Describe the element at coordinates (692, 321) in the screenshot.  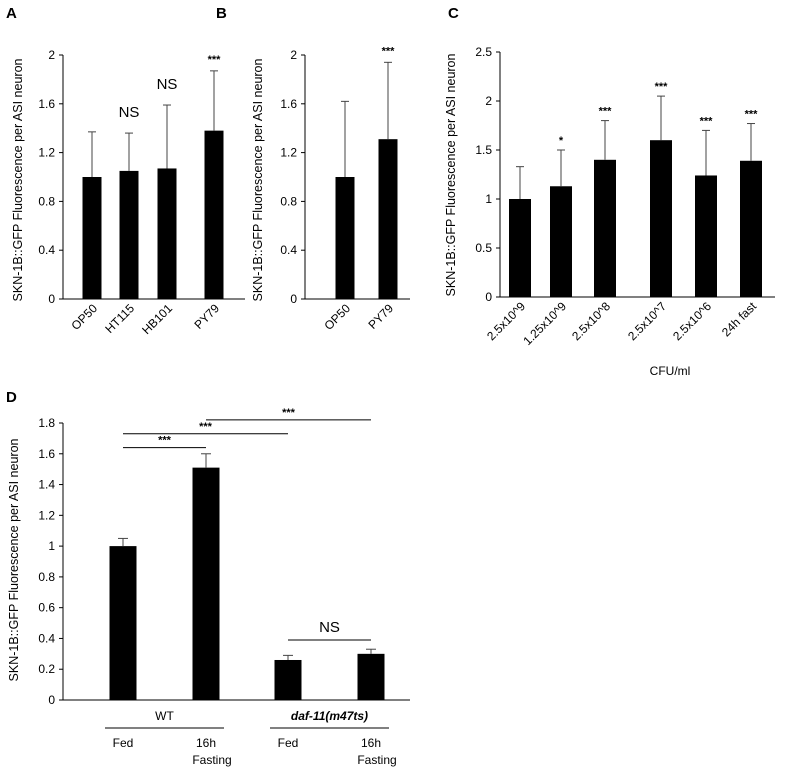
I see `x-tick-label: 2.5x10^6` at that location.